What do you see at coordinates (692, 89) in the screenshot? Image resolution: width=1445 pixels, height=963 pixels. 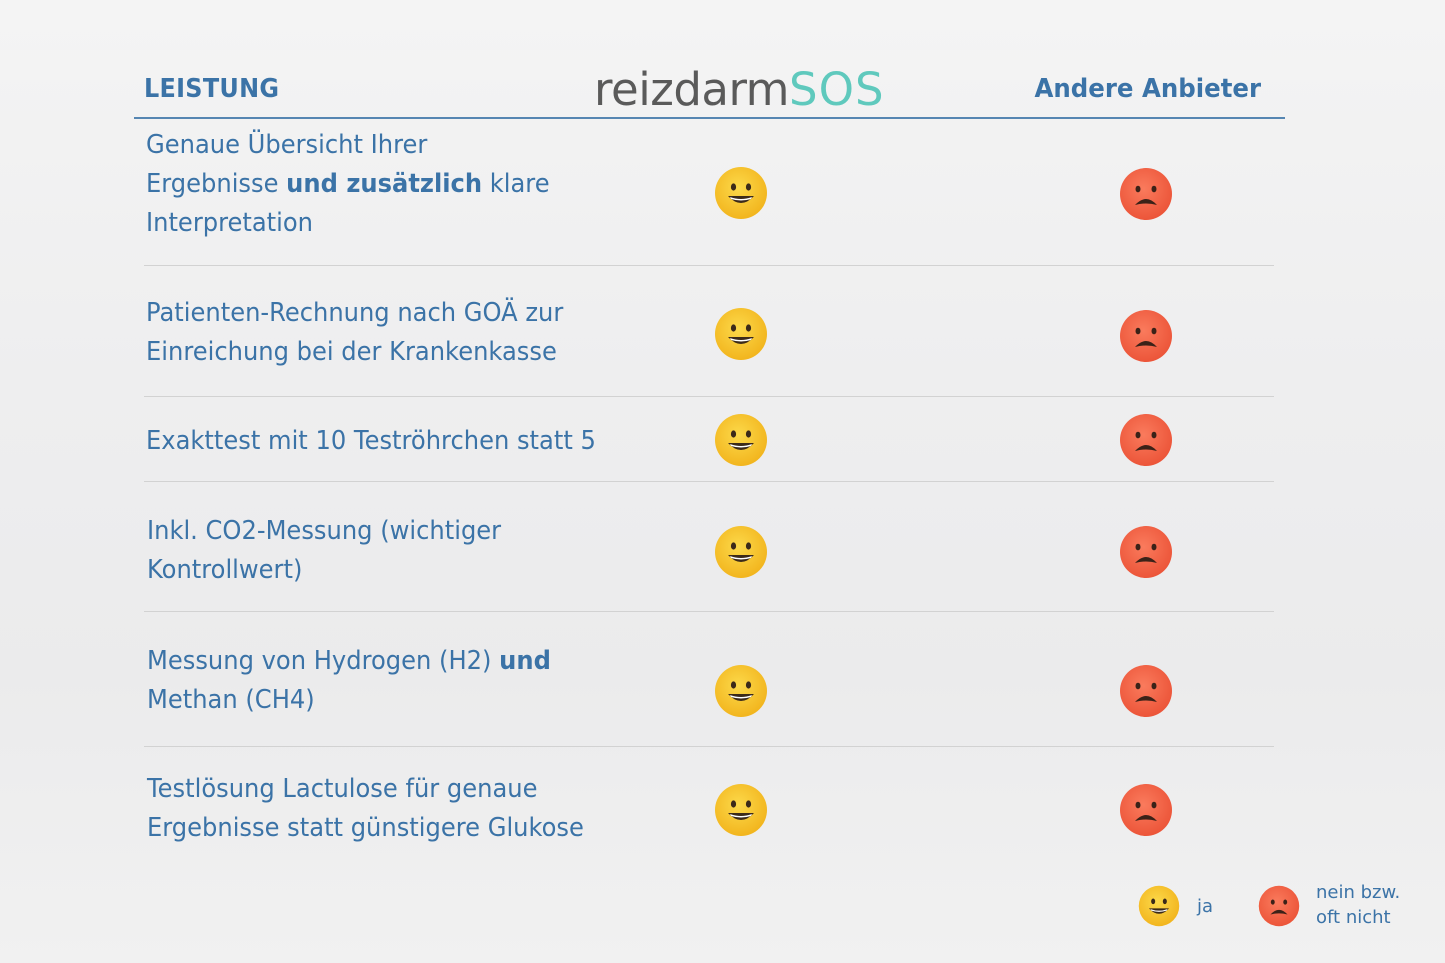 I see `logo-main-text: reizdarm` at bounding box center [692, 89].